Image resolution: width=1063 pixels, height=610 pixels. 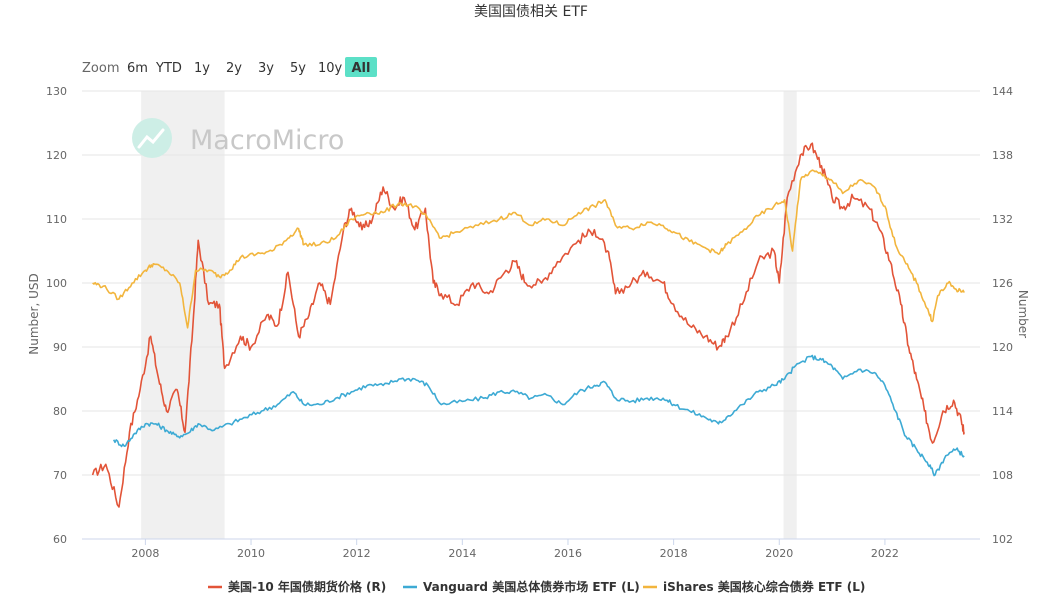 I want to click on zoom-button-all: All, so click(x=361, y=67).